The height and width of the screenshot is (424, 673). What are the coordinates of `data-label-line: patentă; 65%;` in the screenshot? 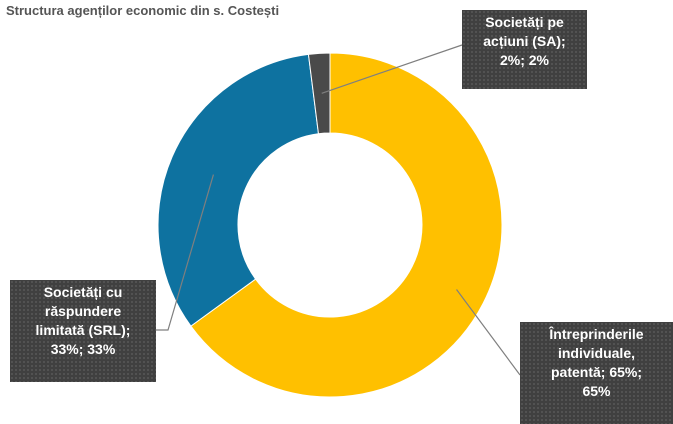 It's located at (596, 372).